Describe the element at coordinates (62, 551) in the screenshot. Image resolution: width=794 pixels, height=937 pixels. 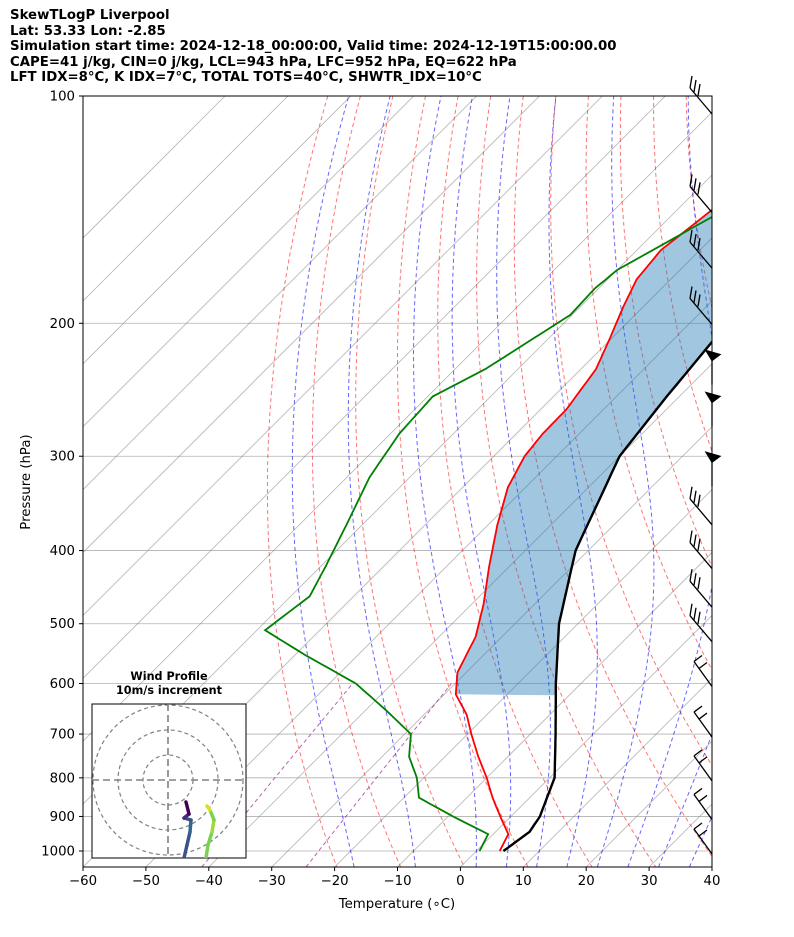
I see `y-tick-label: 400` at that location.